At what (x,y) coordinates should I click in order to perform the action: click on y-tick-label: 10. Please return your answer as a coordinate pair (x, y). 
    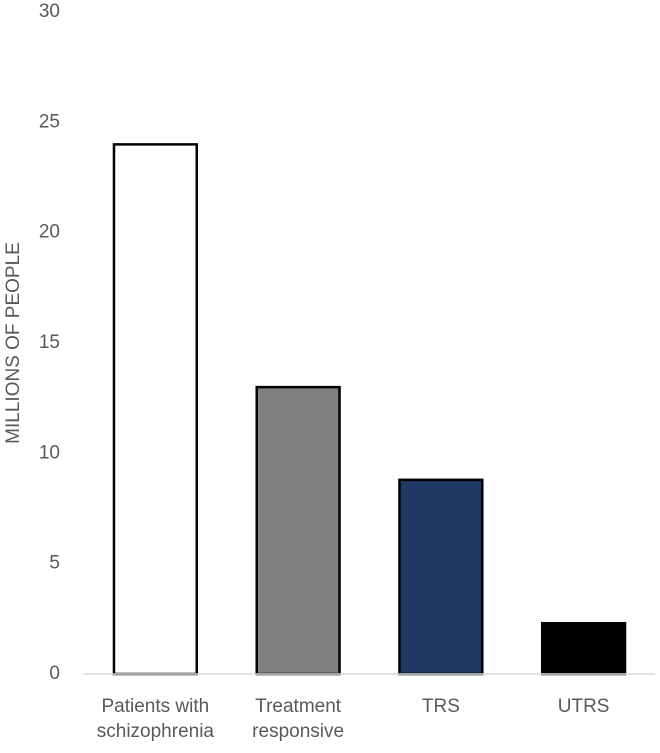
    Looking at the image, I should click on (49, 452).